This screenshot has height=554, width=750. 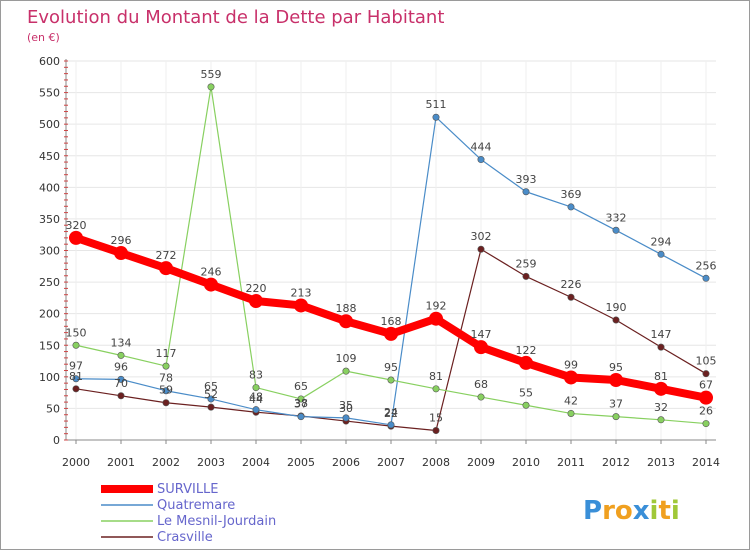 I want to click on data-label: 296, so click(x=121, y=240).